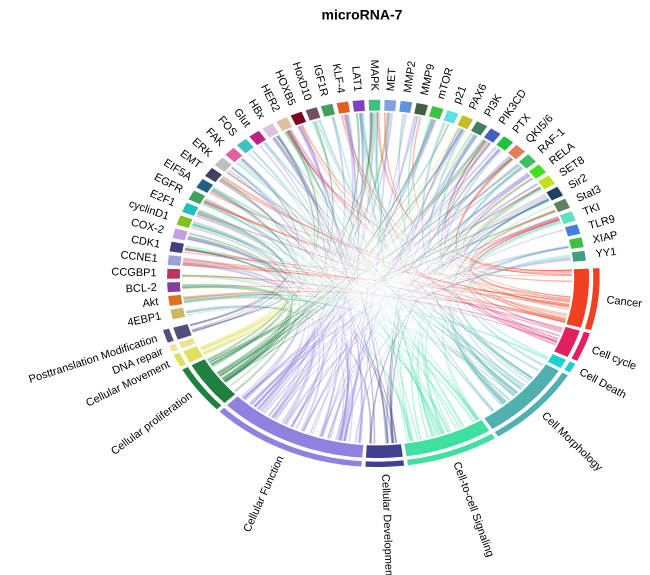 This screenshot has width=650, height=575. What do you see at coordinates (624, 302) in the screenshot?
I see `category-label: Cancer` at bounding box center [624, 302].